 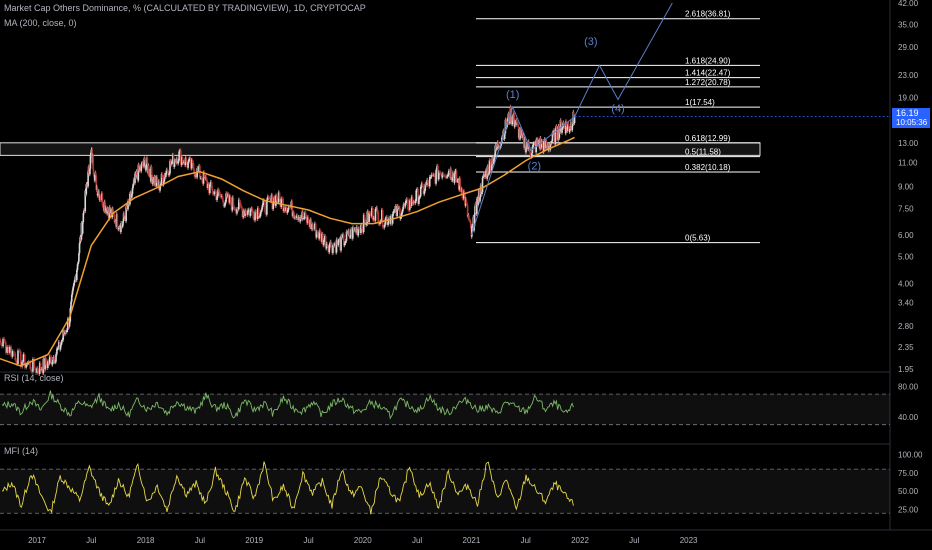 What do you see at coordinates (910, 454) in the screenshot?
I see `mfi-tick-label: 100.00` at bounding box center [910, 454].